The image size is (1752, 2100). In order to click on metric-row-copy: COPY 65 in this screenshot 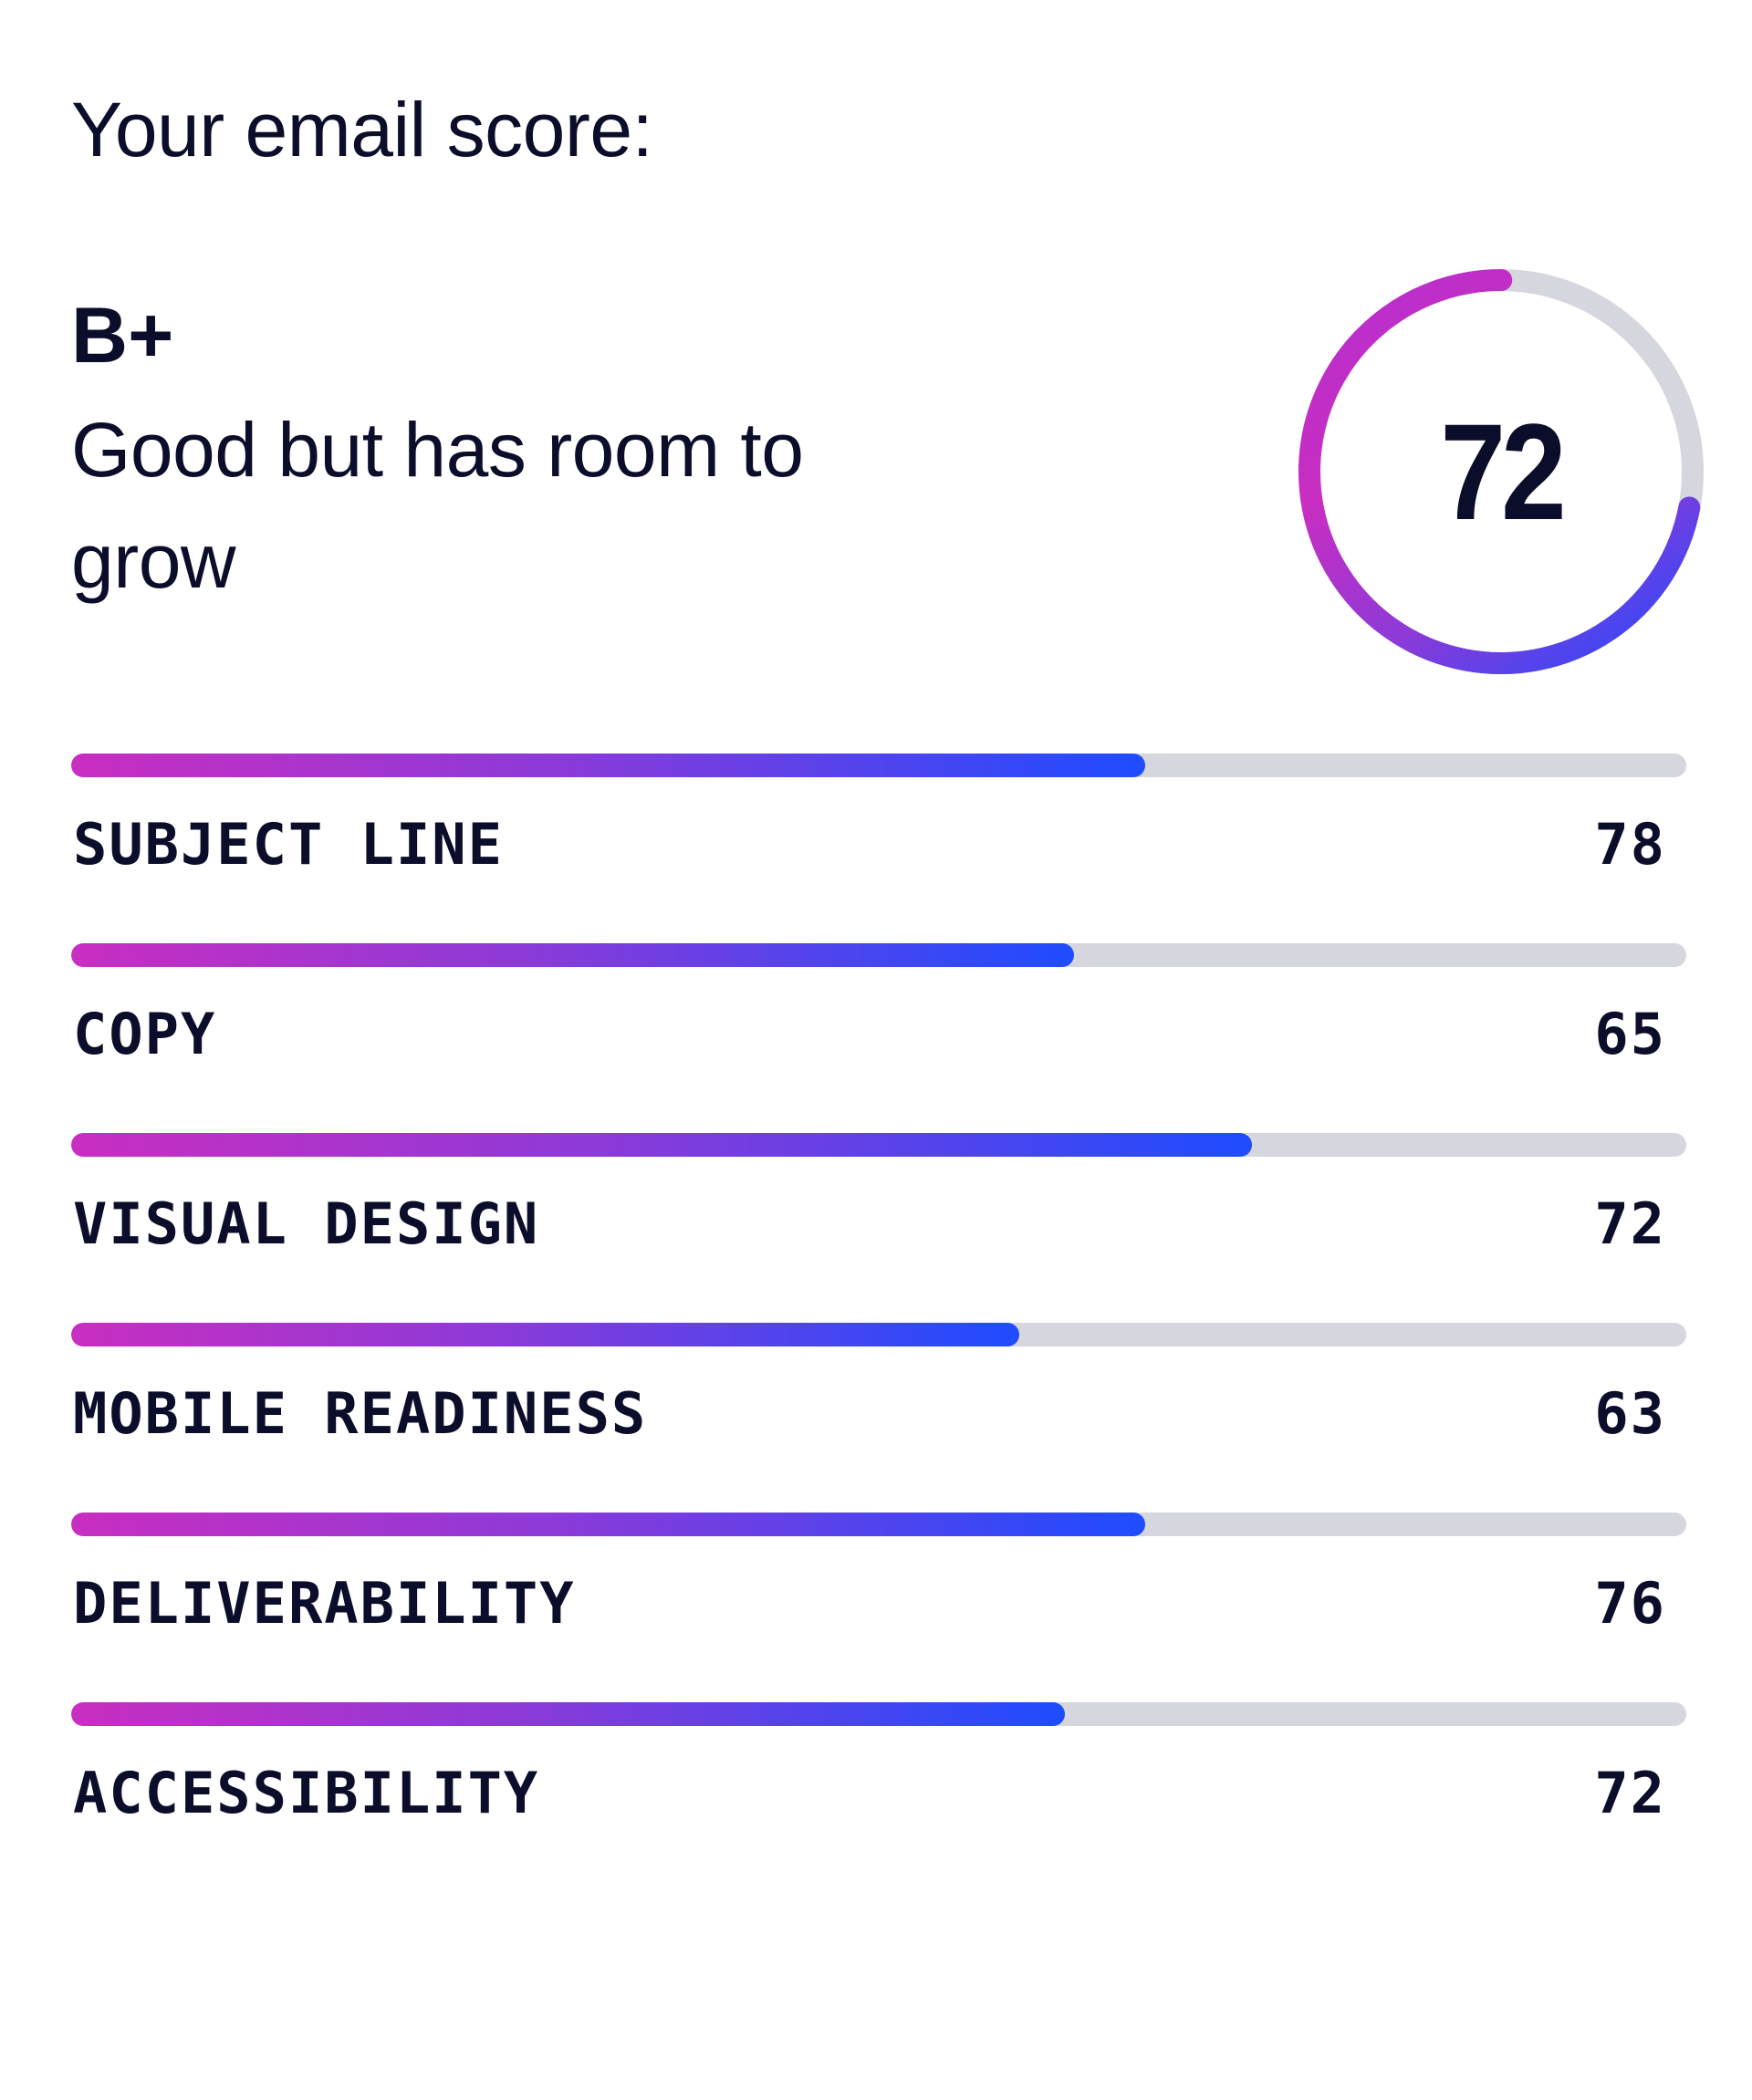, I will do `click(878, 1038)`.